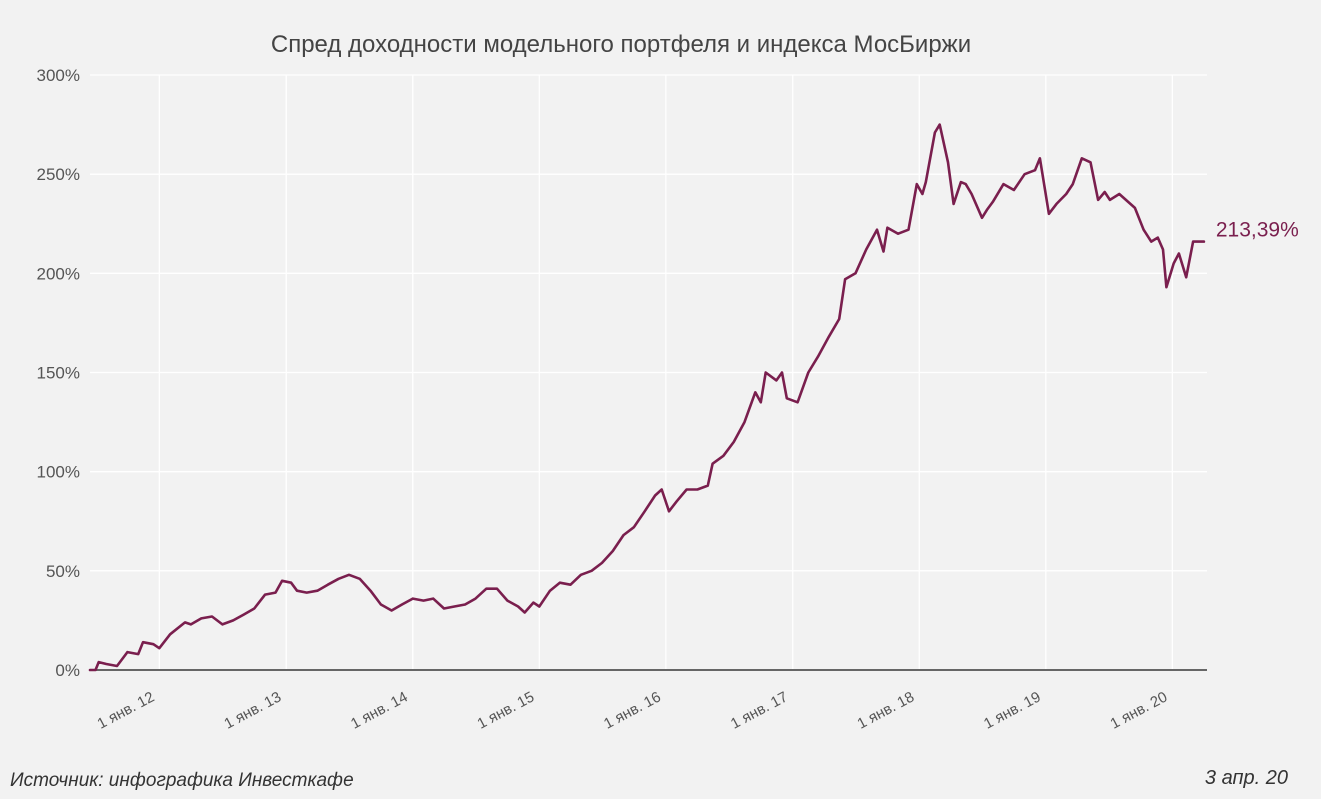  What do you see at coordinates (1139, 711) in the screenshot?
I see `x-tick-label: 1 янв. 20` at bounding box center [1139, 711].